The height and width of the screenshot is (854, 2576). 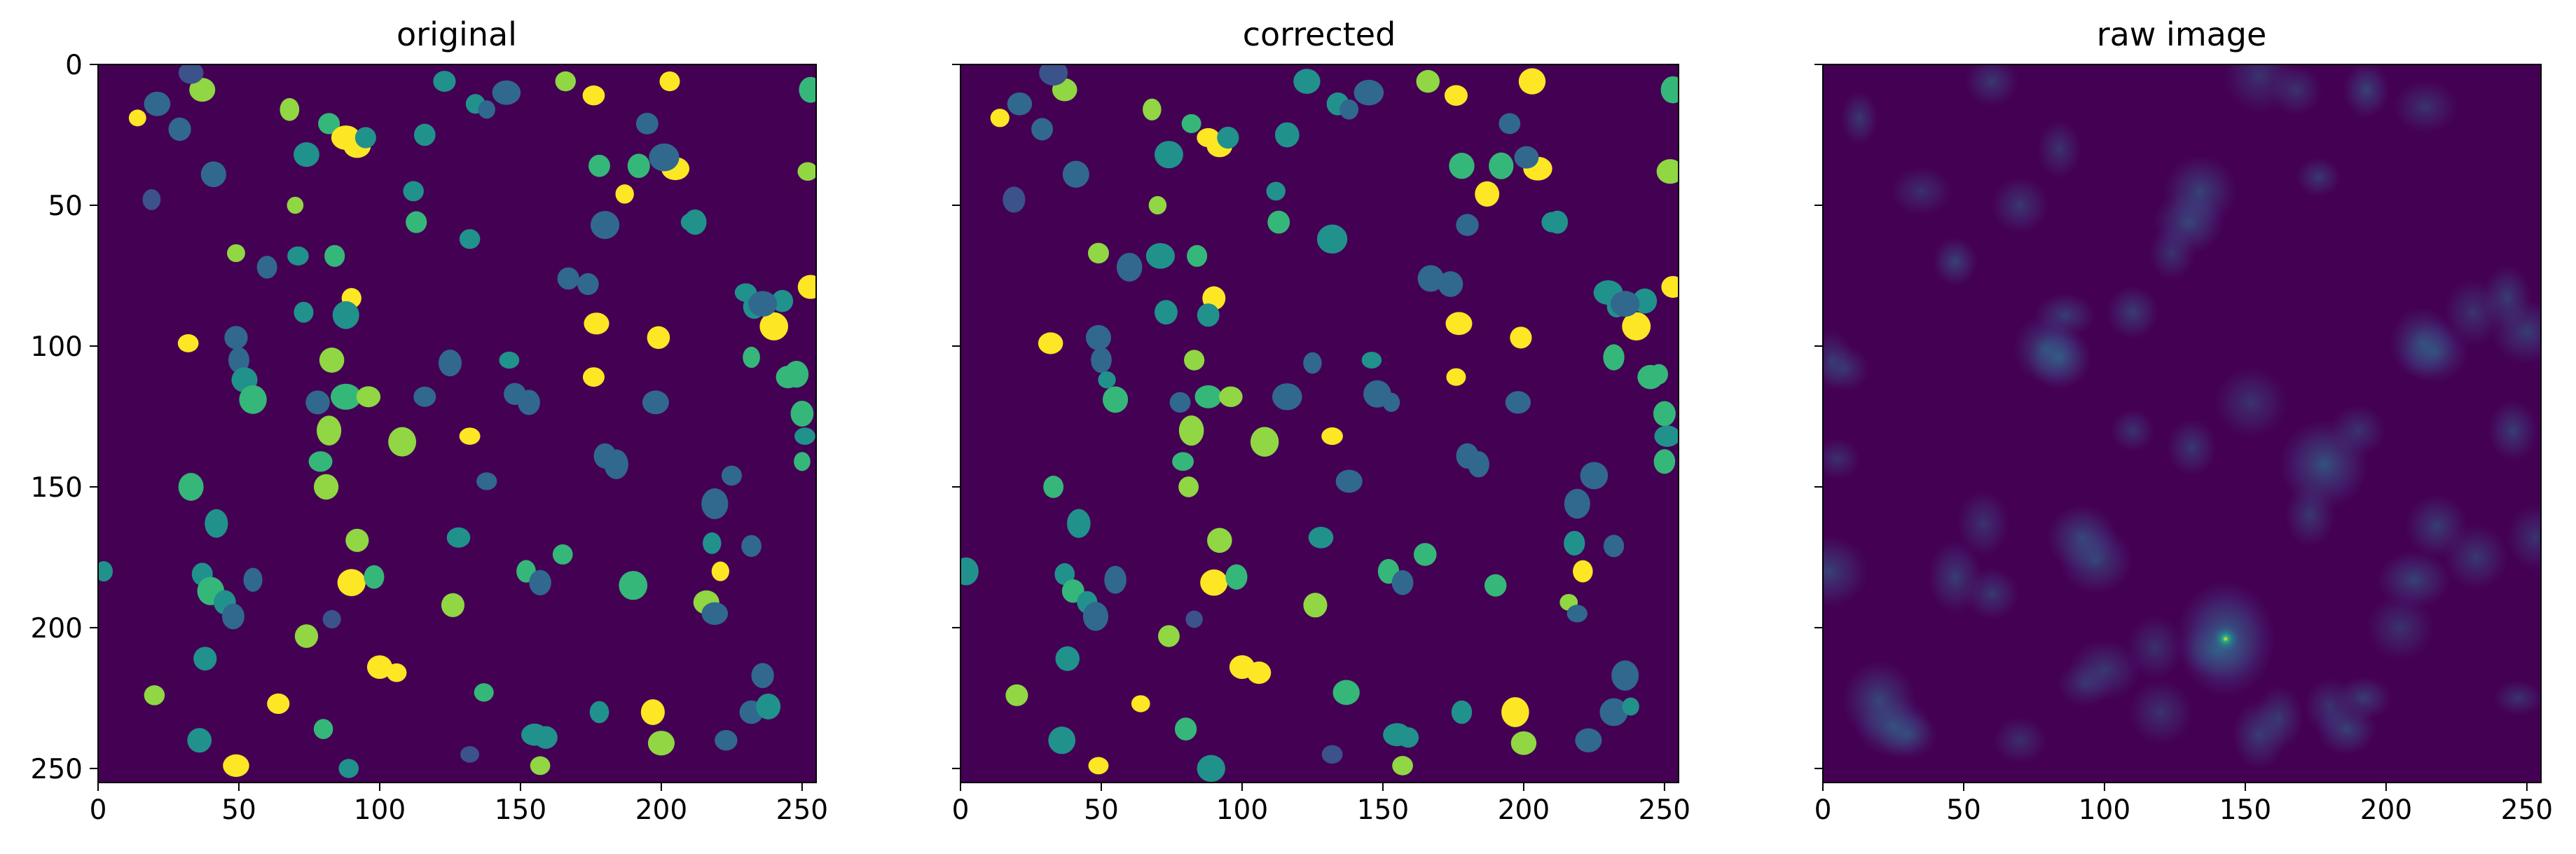 I want to click on x-tick-label: 250, so click(x=1664, y=810).